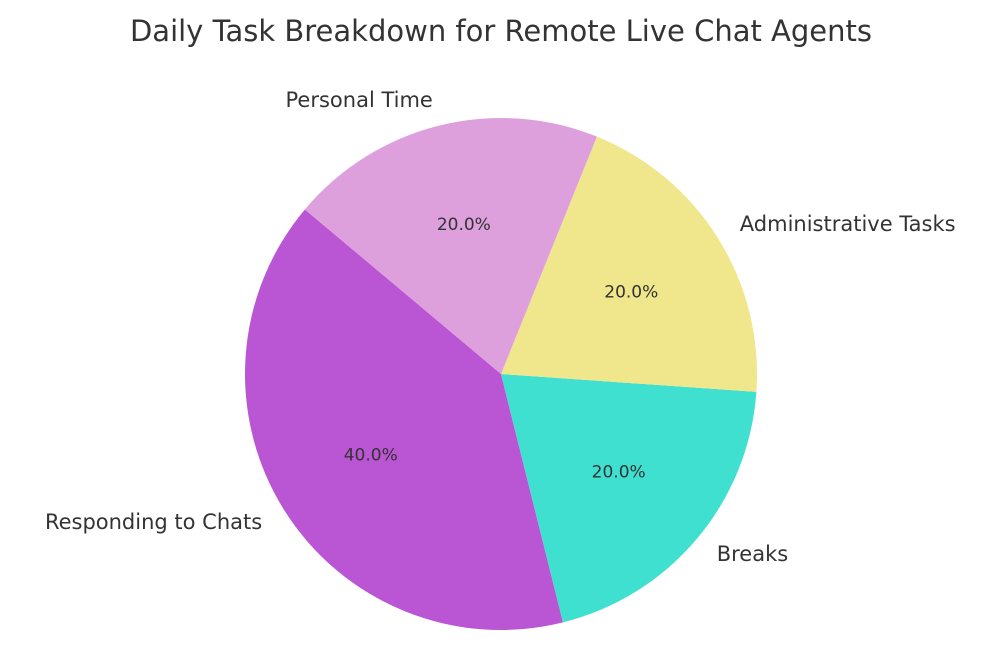 Image resolution: width=995 pixels, height=646 pixels. What do you see at coordinates (848, 224) in the screenshot?
I see `slice-label: Administrative Tasks` at bounding box center [848, 224].